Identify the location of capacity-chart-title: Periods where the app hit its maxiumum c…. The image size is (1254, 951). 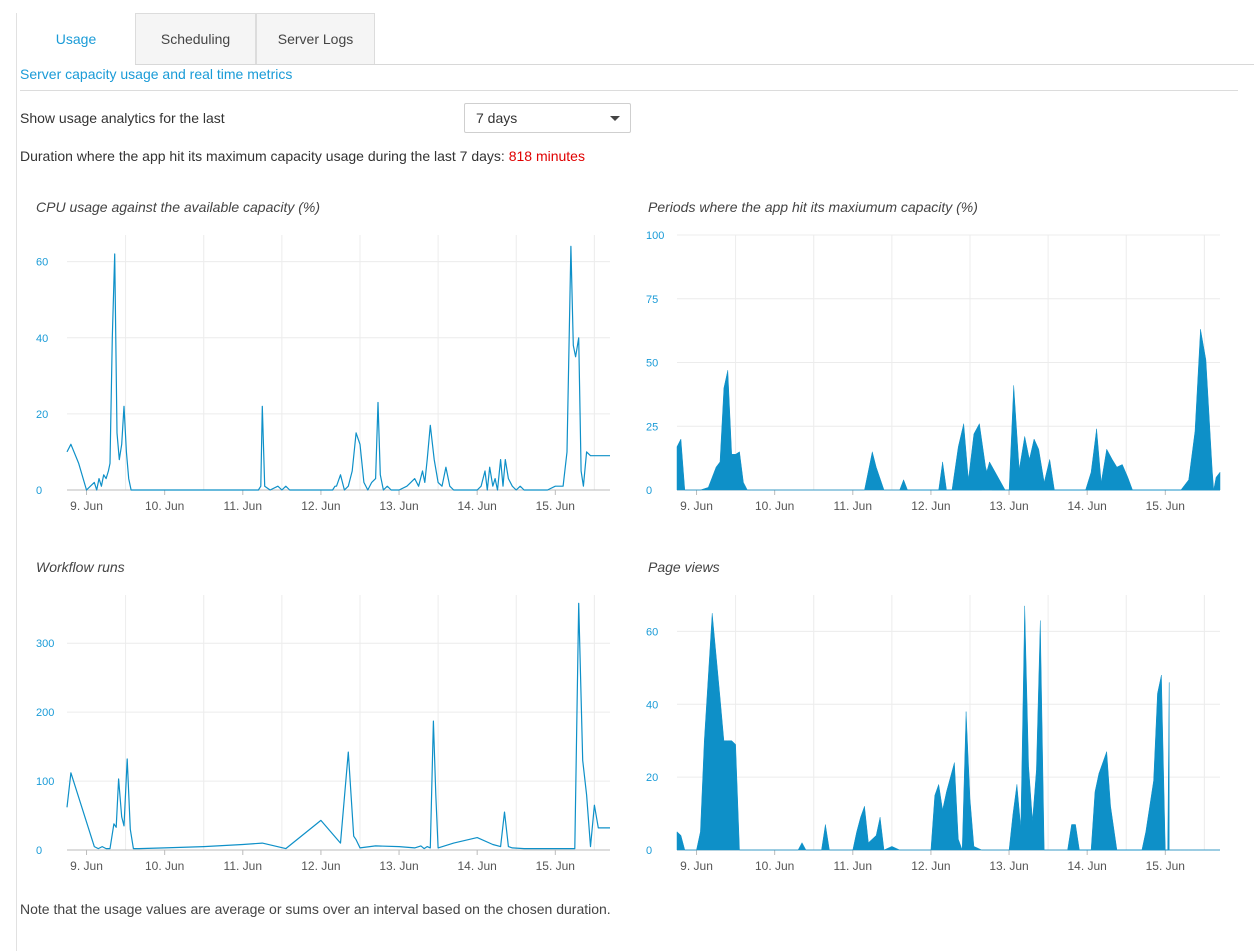
(813, 207).